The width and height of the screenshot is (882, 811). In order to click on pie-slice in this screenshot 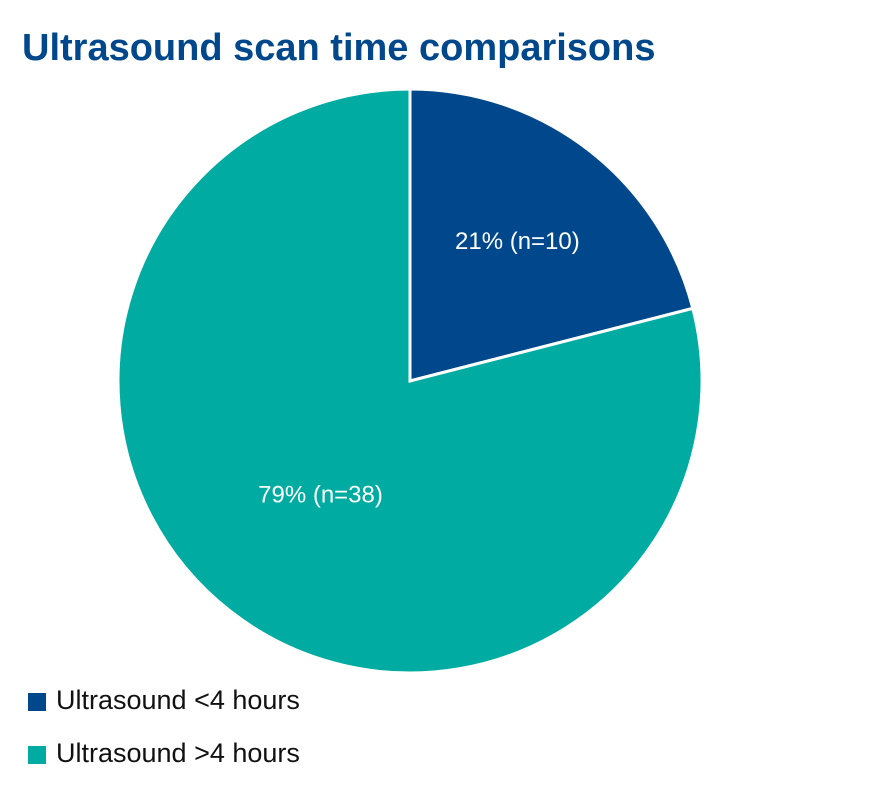, I will do `click(551, 235)`.